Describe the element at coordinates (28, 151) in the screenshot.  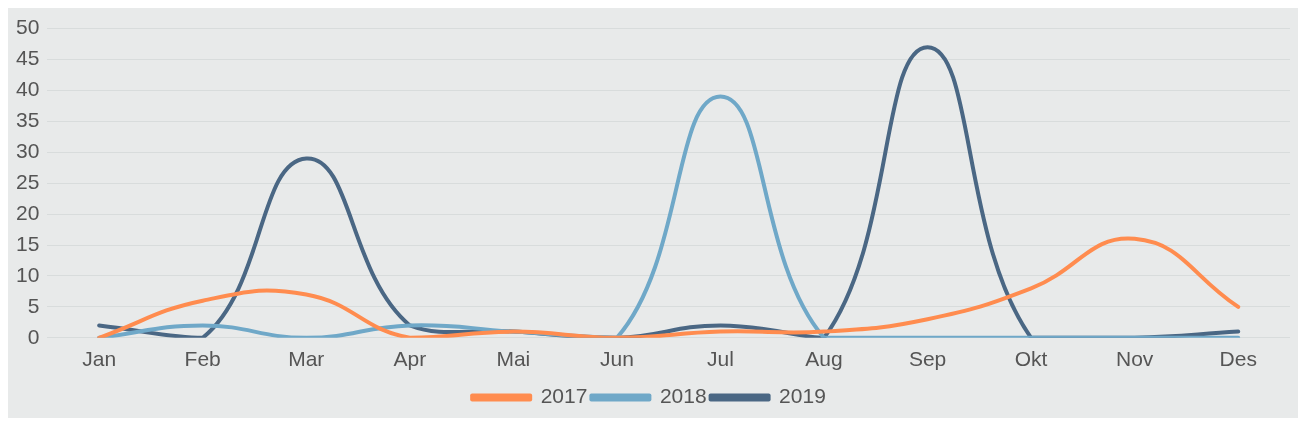
I see `y-tick-label: 30` at that location.